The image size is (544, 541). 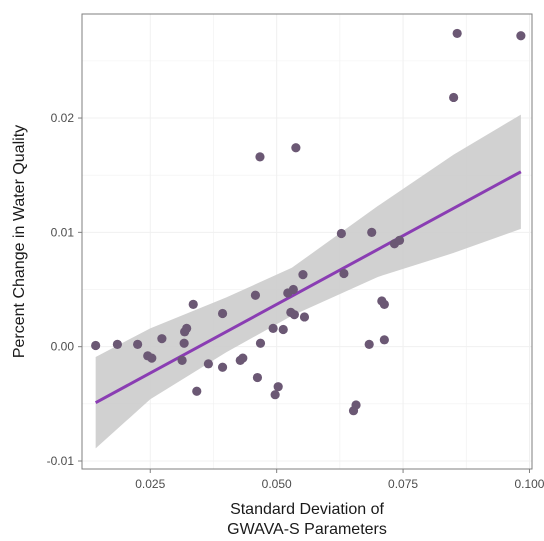 I want to click on y-axis-title: Percent Change in Water Quality, so click(x=19, y=241).